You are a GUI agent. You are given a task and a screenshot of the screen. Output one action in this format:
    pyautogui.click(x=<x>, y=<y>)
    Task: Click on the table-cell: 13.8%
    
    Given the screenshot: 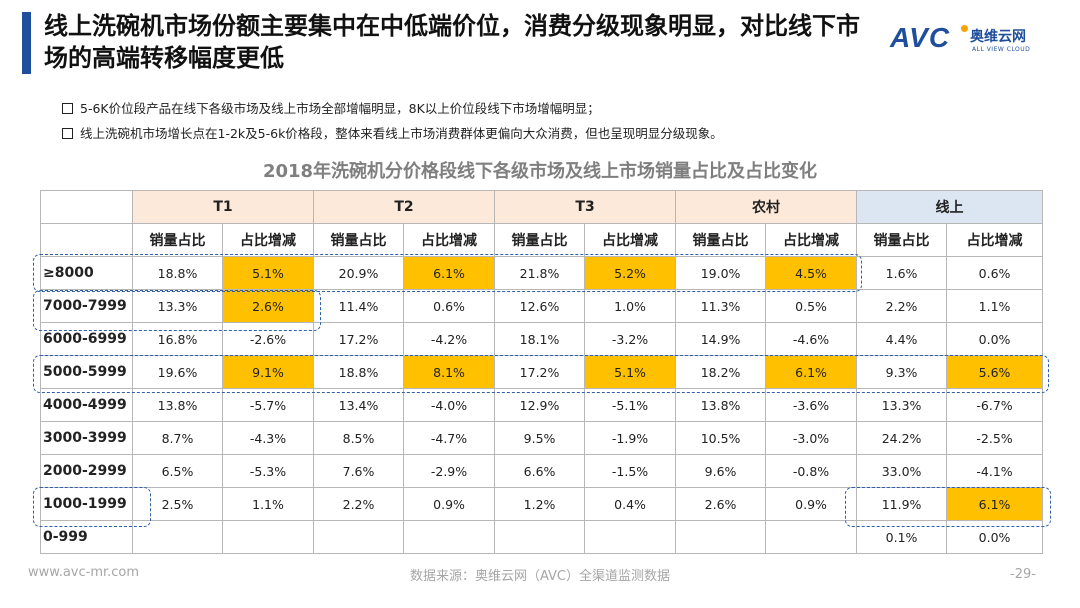 What is the action you would take?
    pyautogui.click(x=177, y=405)
    